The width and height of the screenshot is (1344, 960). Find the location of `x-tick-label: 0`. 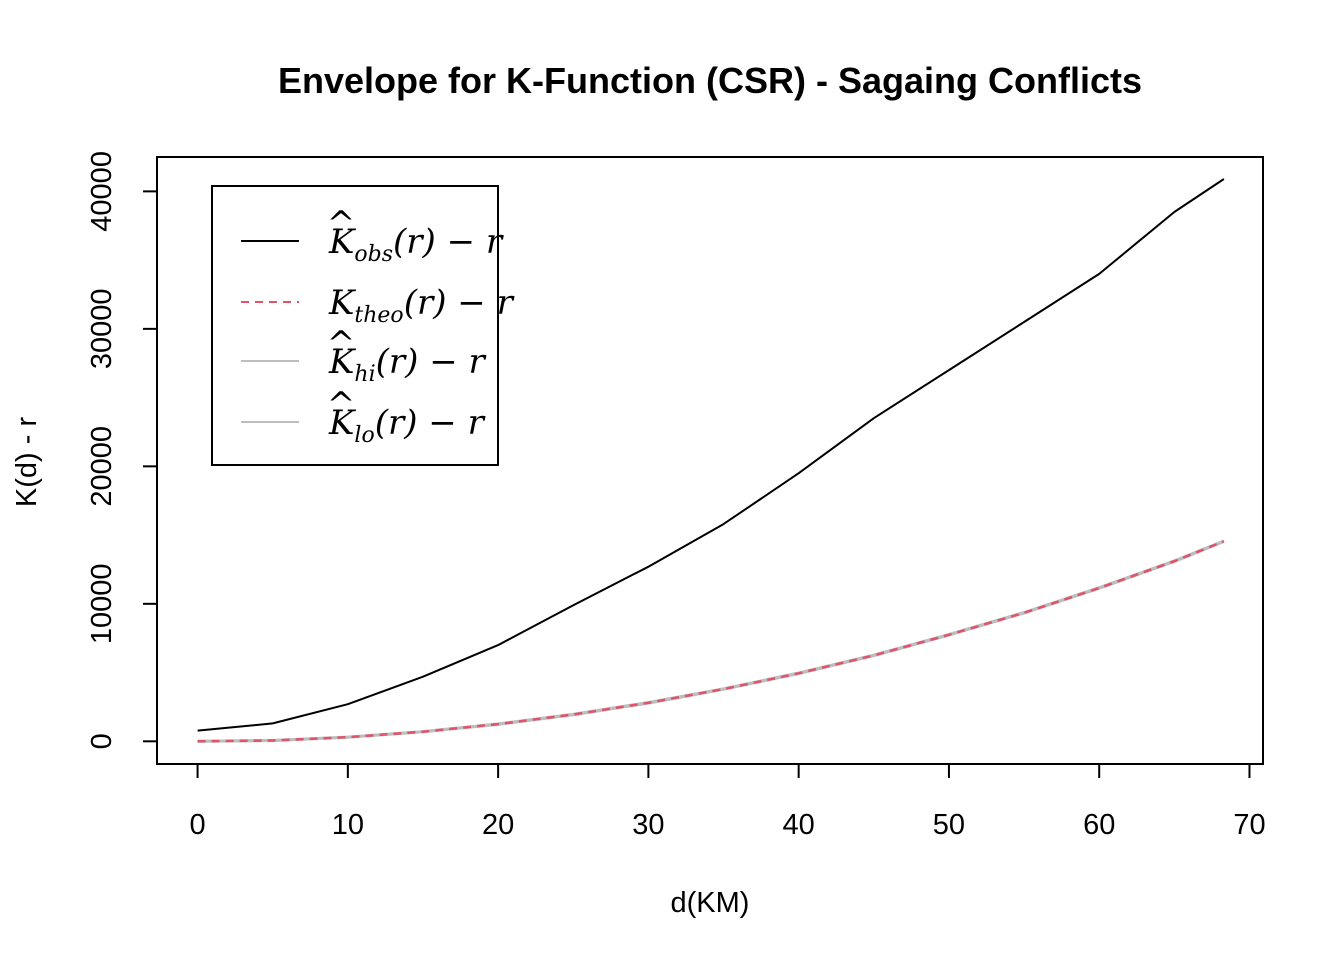

x-tick-label: 0 is located at coordinates (198, 825).